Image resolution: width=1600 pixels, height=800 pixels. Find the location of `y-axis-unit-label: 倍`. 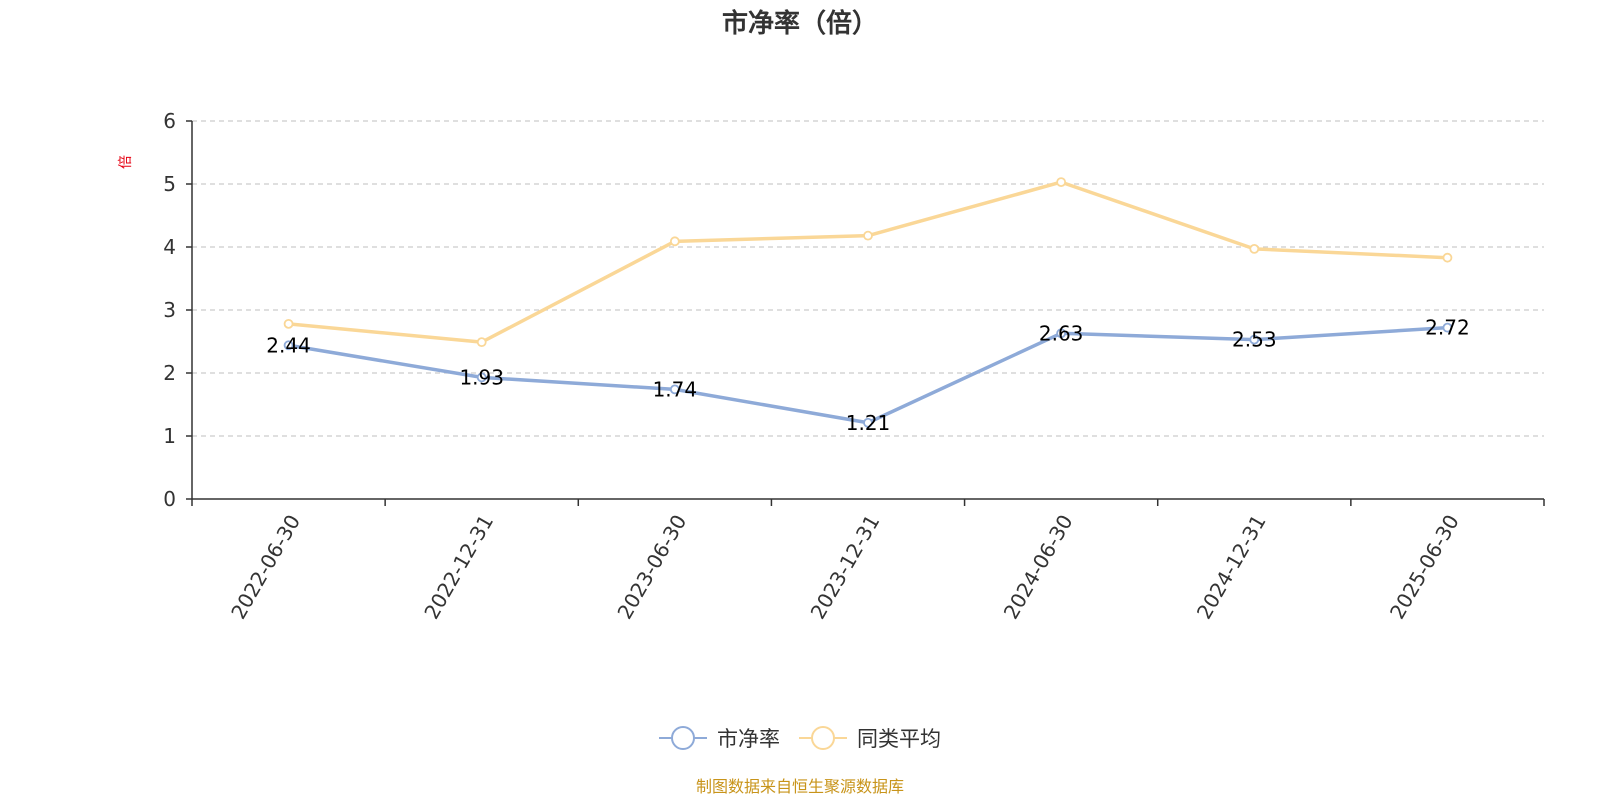

y-axis-unit-label: 倍 is located at coordinates (126, 162).